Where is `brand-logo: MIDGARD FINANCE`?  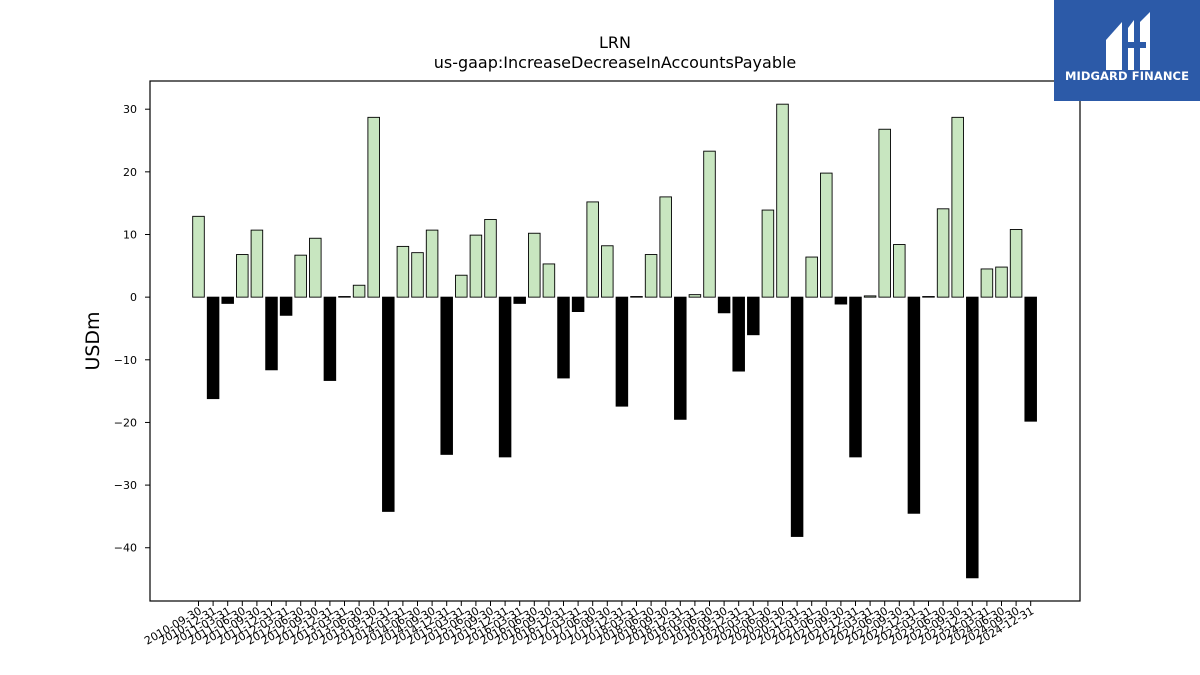 brand-logo: MIDGARD FINANCE is located at coordinates (1127, 50).